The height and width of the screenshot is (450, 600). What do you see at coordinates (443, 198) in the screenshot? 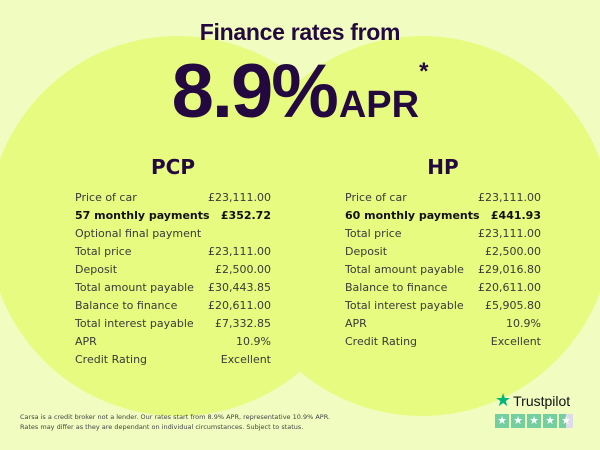
I see `hp-row: Price of car £23,111.00` at bounding box center [443, 198].